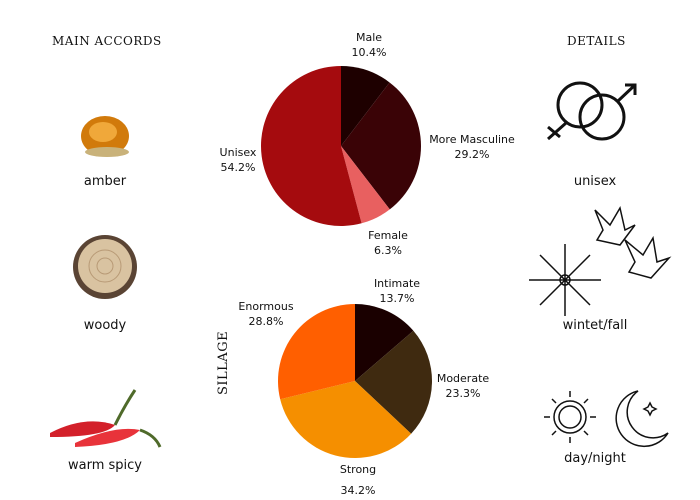 The image size is (700, 500). Describe the element at coordinates (472, 139) in the screenshot. I see `slice-name: More Masculine` at that location.